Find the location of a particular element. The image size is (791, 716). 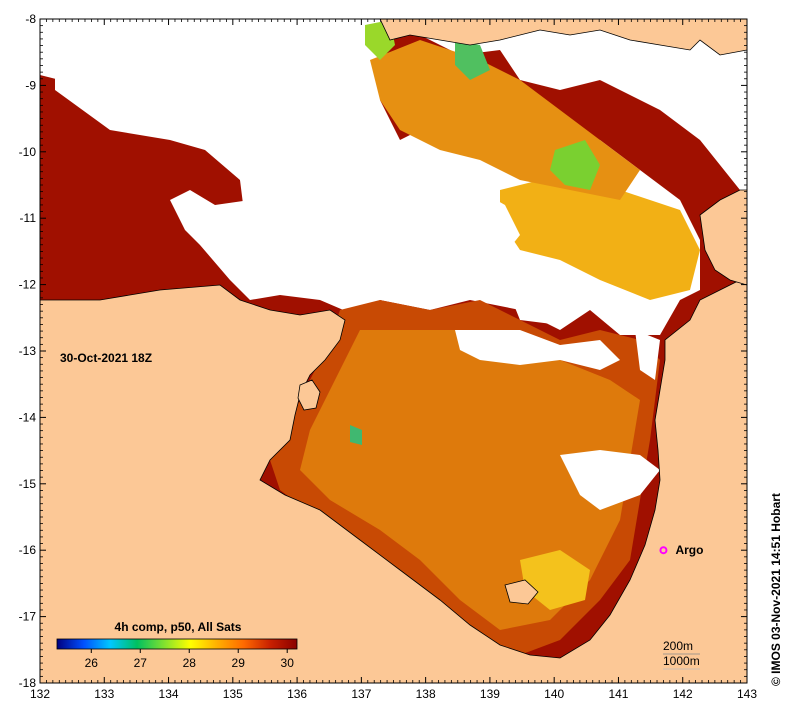

date-label: 30-Oct-2021 18Z is located at coordinates (106, 358).